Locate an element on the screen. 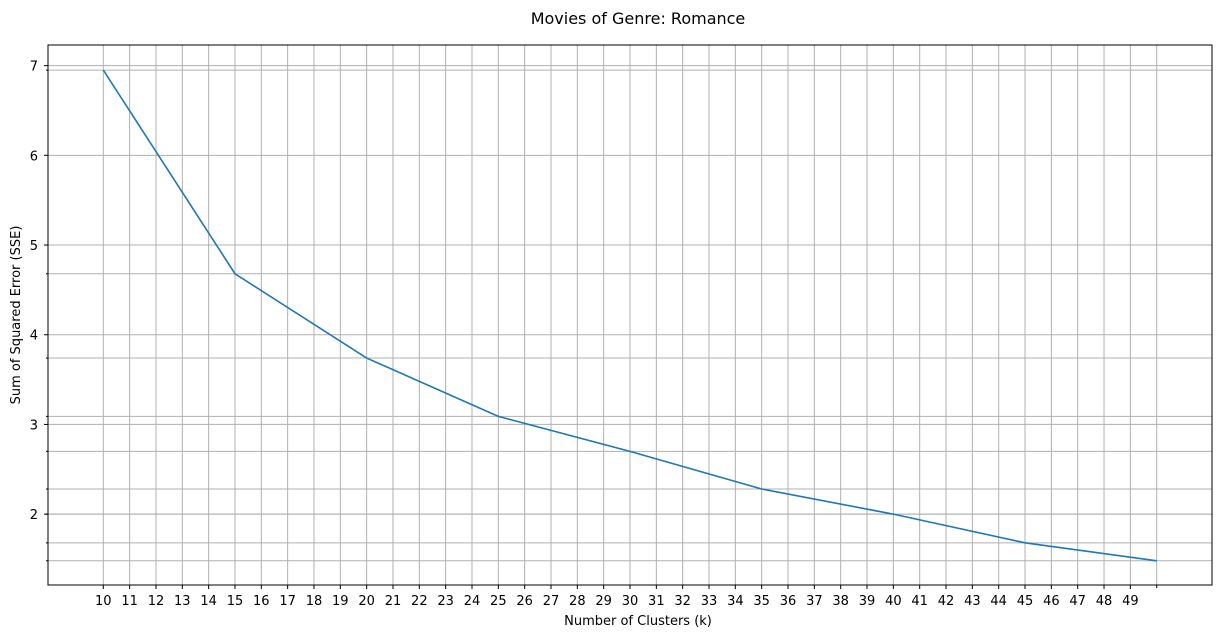 The height and width of the screenshot is (637, 1220). x-axis-label: Number of Clusters (k) is located at coordinates (638, 621).